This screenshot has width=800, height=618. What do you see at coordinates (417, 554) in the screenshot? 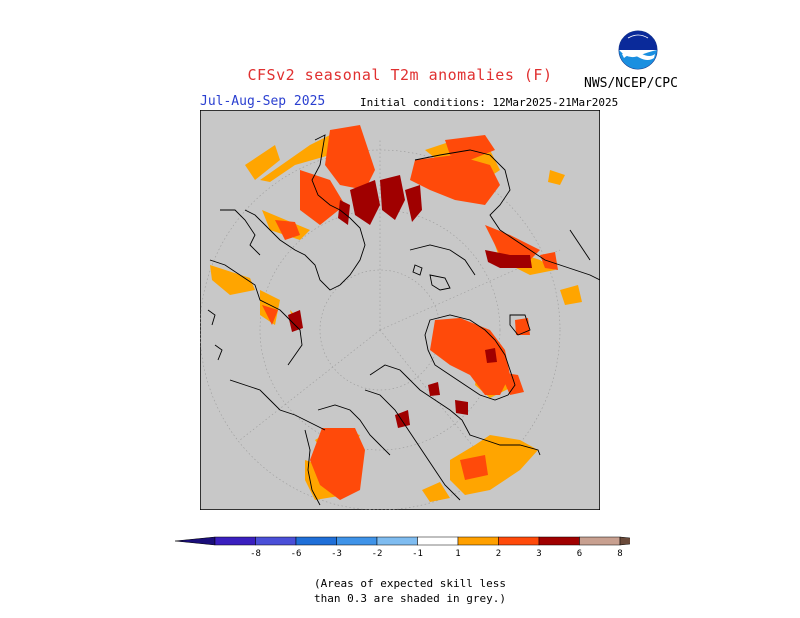
I see `legend-tick-label: -1` at bounding box center [417, 554].